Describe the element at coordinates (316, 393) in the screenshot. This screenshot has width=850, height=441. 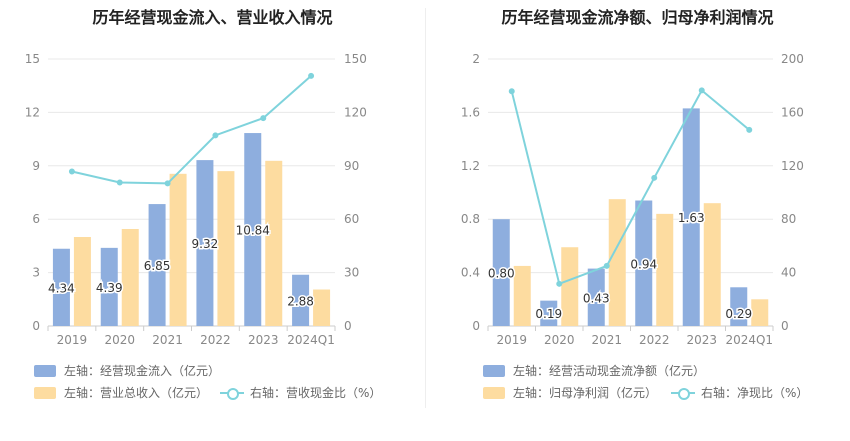
I see `legend-label: 右轴：营收现金比（%）` at that location.